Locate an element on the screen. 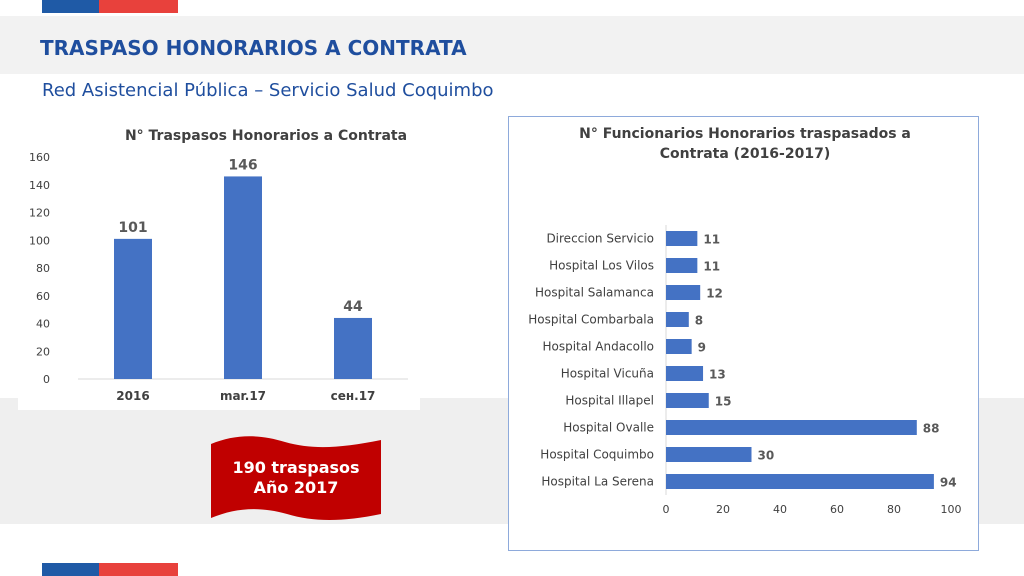 The height and width of the screenshot is (576, 1024). x-tick-label: сен.17 is located at coordinates (353, 396).